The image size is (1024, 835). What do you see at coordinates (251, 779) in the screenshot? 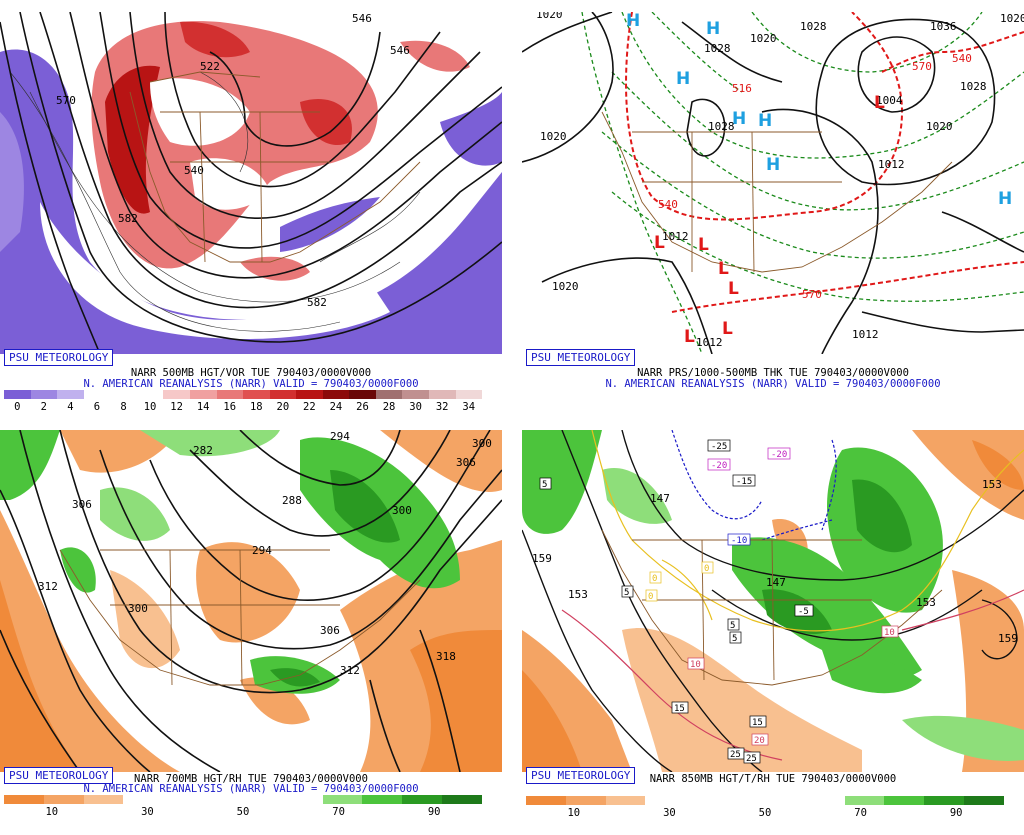
I see `panel-title: NARR 700MB HGT/RH TUE 790403/0000V000` at bounding box center [251, 779].